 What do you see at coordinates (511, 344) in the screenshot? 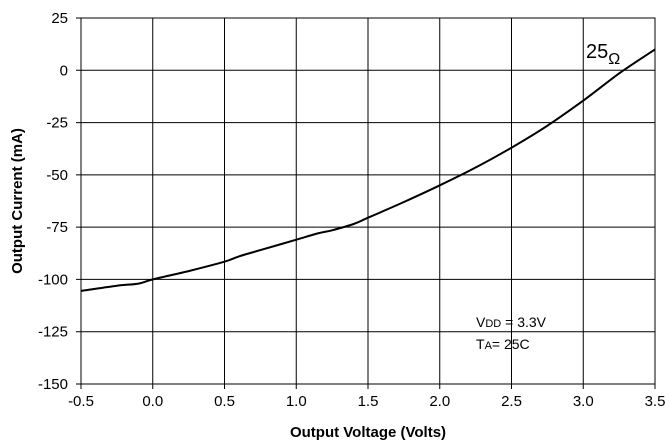
I see `annotation-ta-value: = 25C` at bounding box center [511, 344].